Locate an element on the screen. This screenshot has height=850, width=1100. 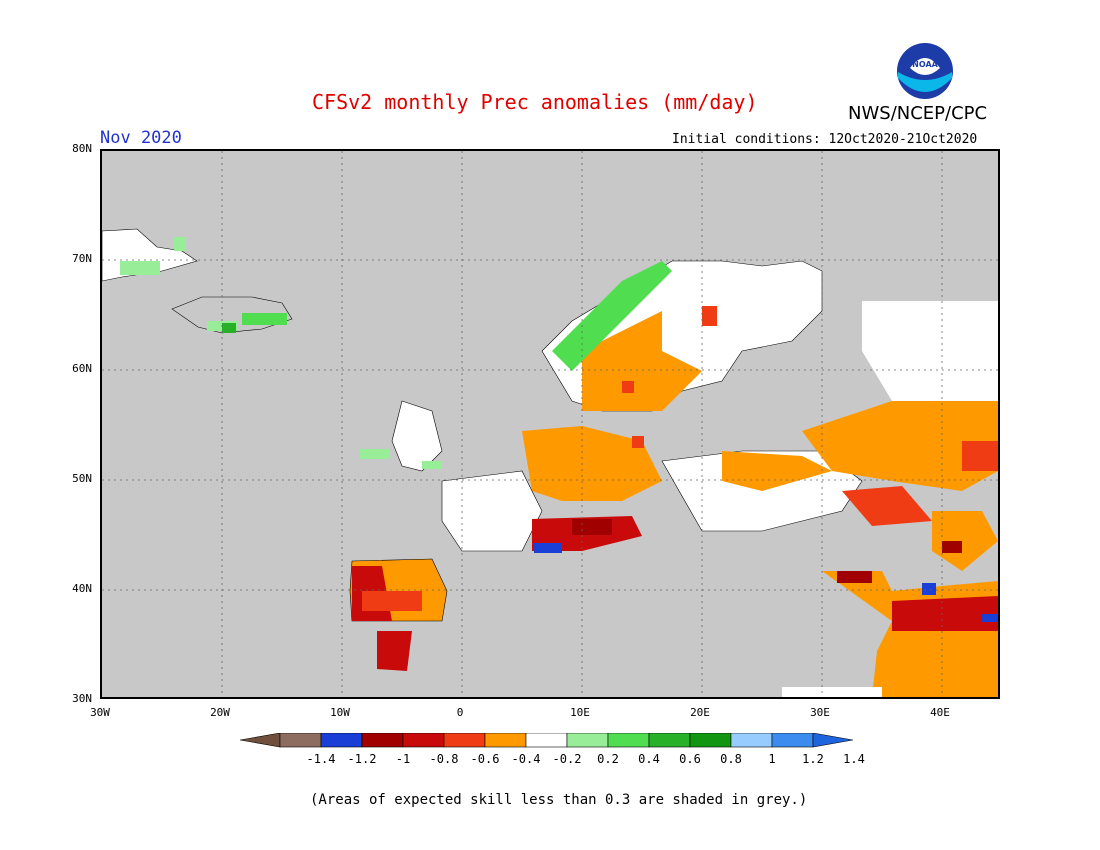
lon-tick-20e: 20E is located at coordinates (700, 712).